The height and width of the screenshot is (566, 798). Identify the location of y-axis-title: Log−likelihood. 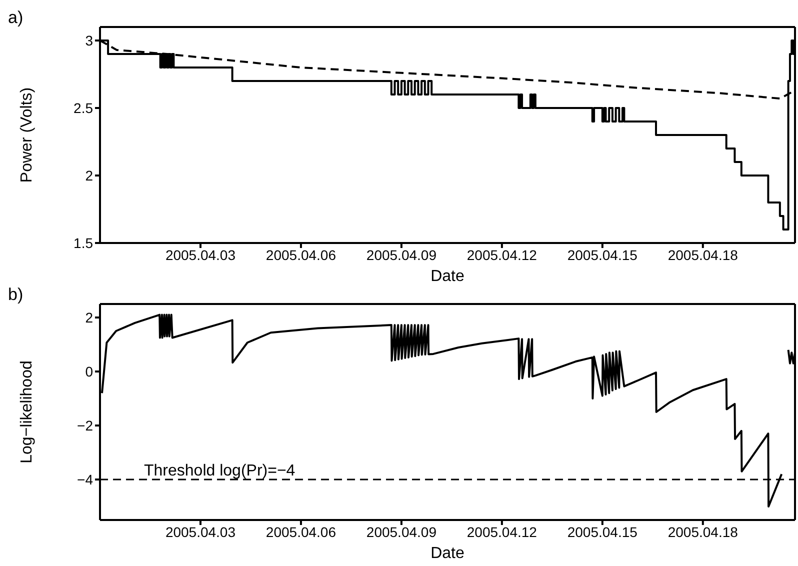
(27, 412).